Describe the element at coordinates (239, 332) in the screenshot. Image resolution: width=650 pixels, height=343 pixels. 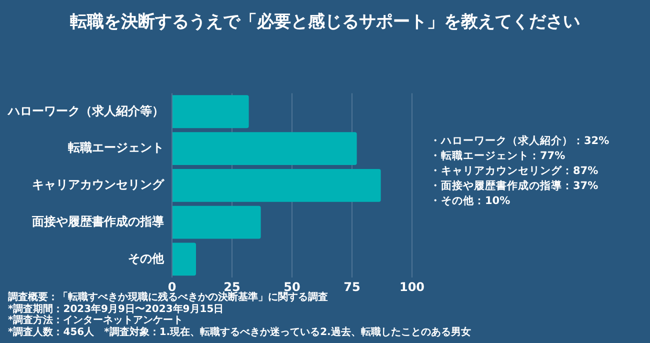
I see `text: *調査人数：456人 *調査対象：1.現在、転職するべきか迷っている2.過去、転職したことのある男女` at that location.